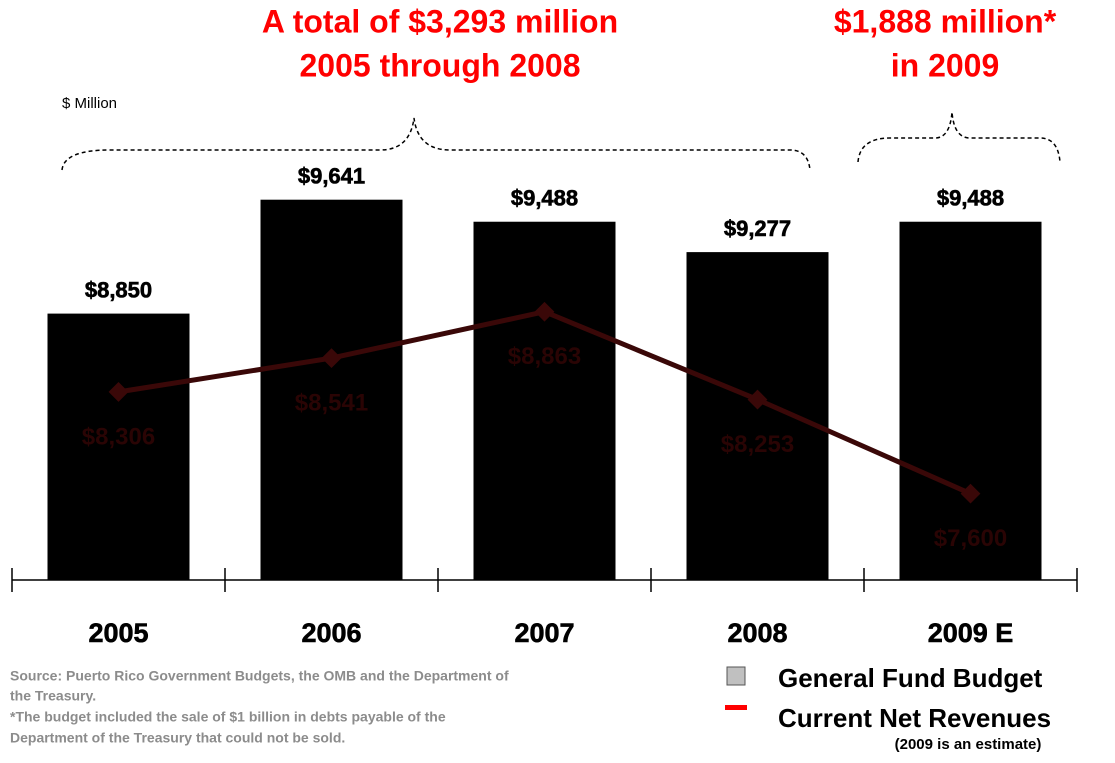  What do you see at coordinates (53, 696) in the screenshot?
I see `note: the Treasury.` at bounding box center [53, 696].